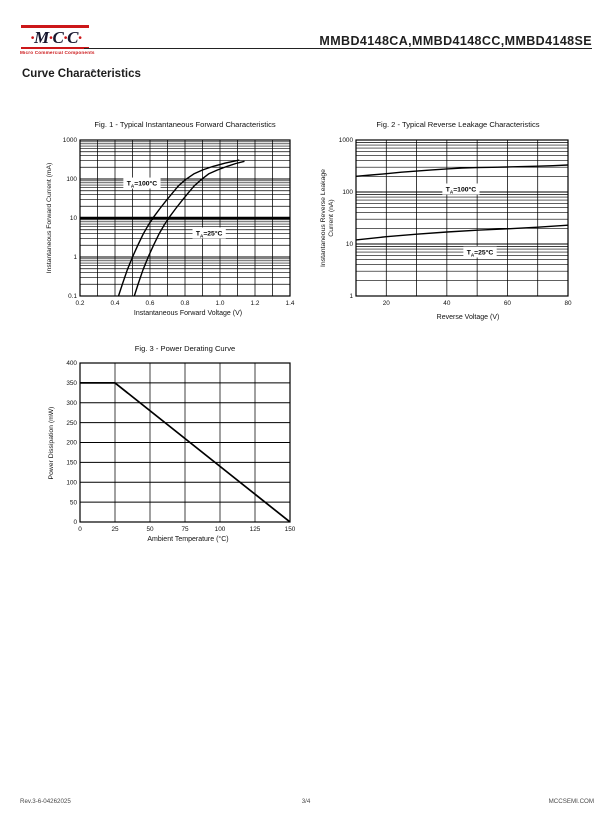  Describe the element at coordinates (71, 383) in the screenshot. I see `svg-text: 350` at that location.